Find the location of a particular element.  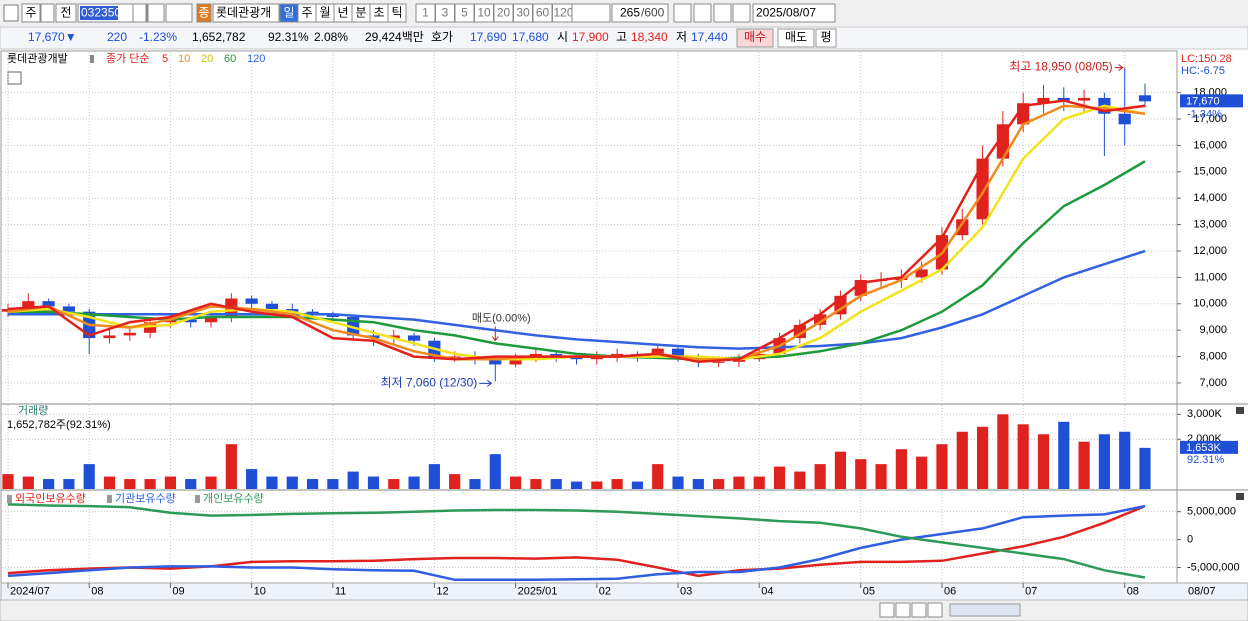

table-icon is located at coordinates (14, 78).